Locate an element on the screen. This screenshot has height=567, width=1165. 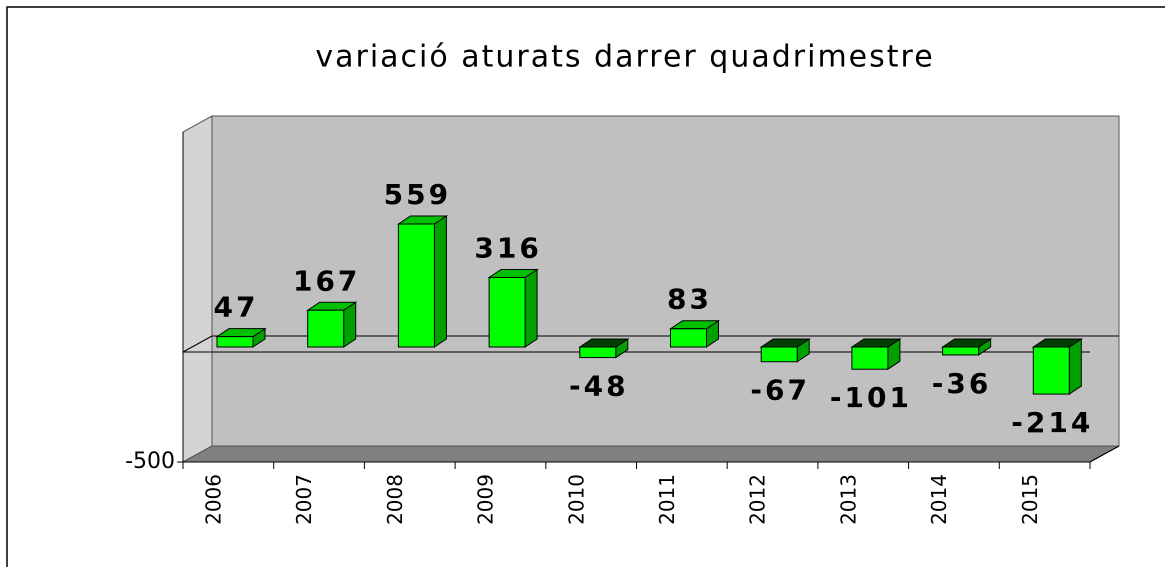
floor is located at coordinates (651, 454).